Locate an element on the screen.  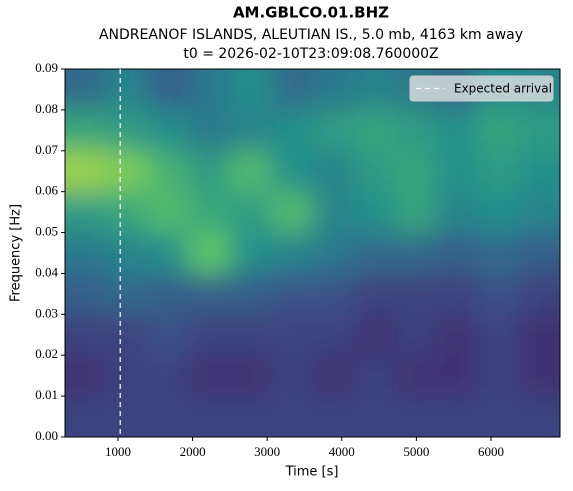
x-tick-label: 3000 is located at coordinates (267, 451).